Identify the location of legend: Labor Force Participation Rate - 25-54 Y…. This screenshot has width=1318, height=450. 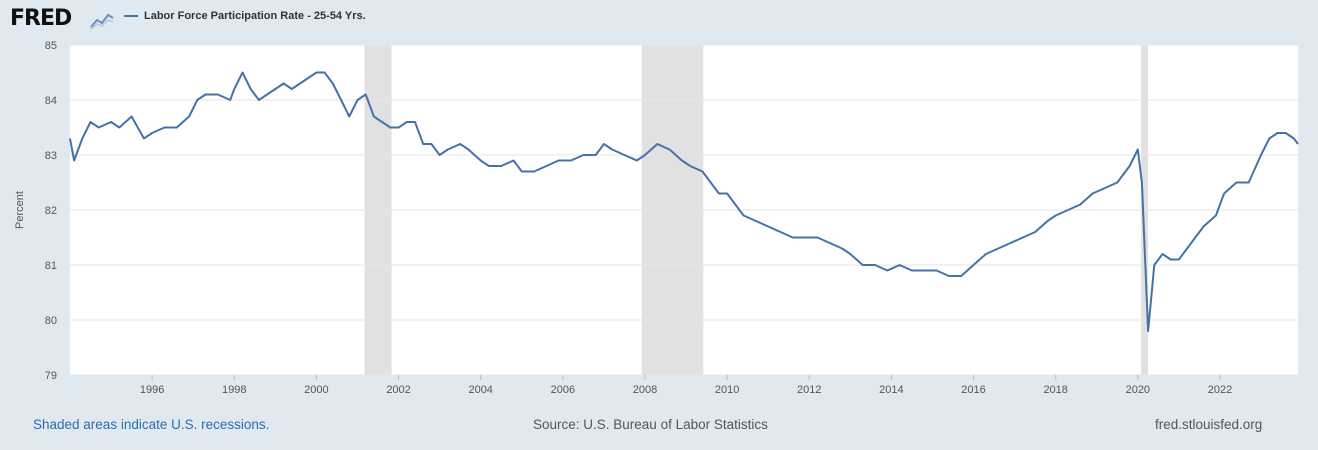
(245, 16).